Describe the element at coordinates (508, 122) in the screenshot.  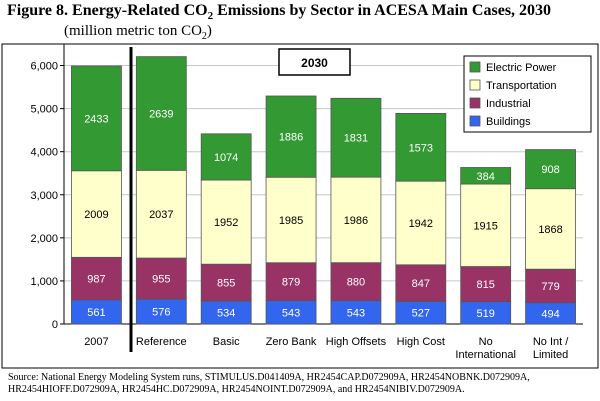
I see `legend-label-buildings: Buildings` at that location.